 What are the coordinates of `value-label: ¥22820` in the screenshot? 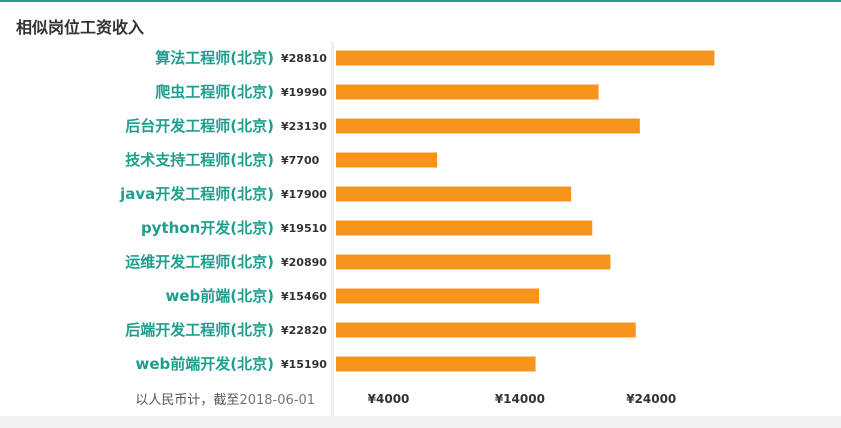 It's located at (304, 330).